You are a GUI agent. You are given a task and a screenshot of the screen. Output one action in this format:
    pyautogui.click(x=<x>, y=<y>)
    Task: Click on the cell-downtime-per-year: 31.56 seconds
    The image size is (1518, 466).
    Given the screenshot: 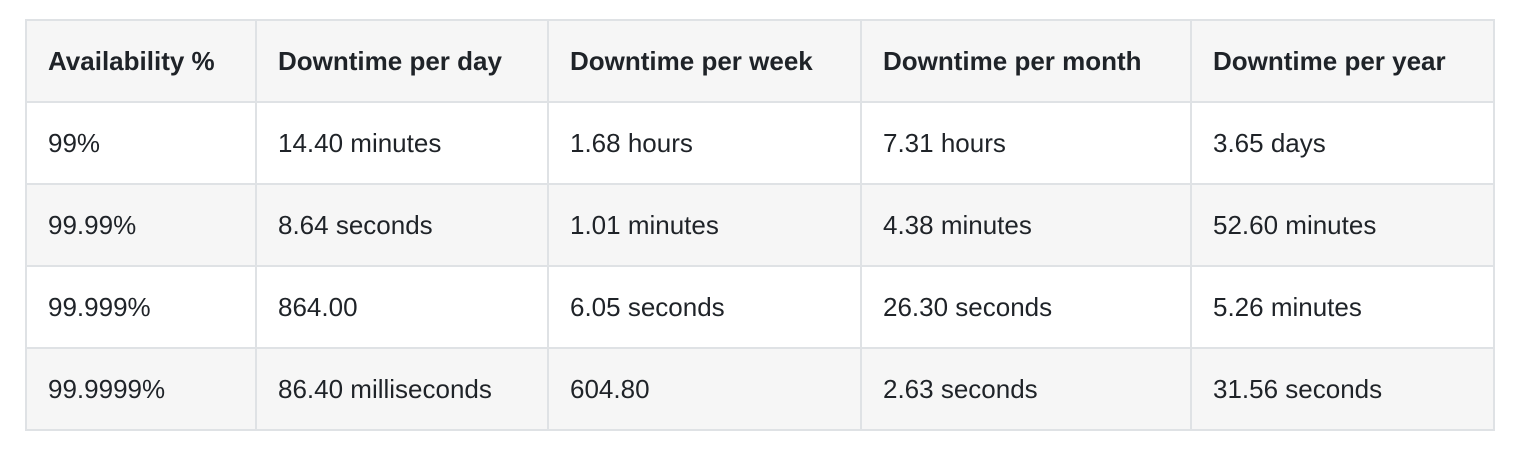 What is the action you would take?
    pyautogui.click(x=1342, y=389)
    